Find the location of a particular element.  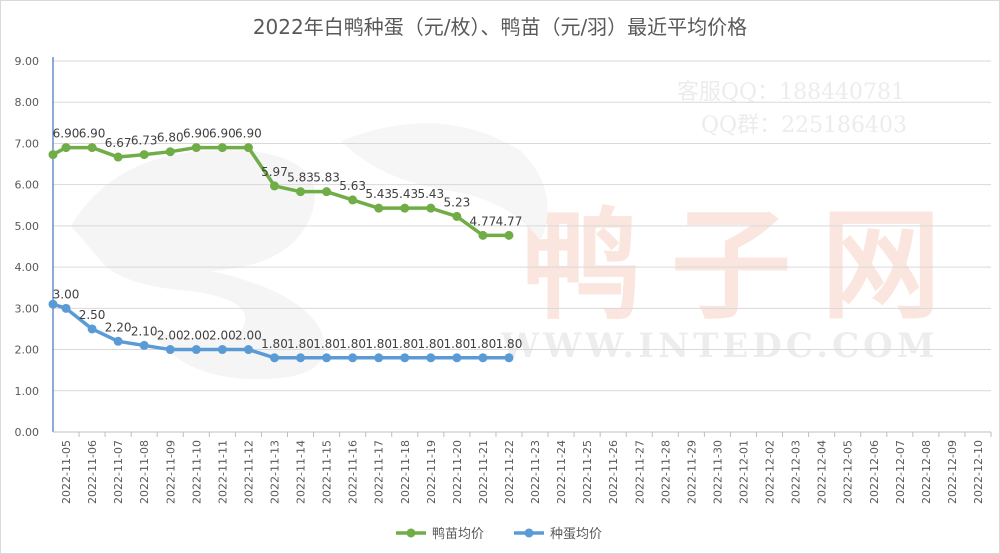

x-tick-label: 2022-11-28 is located at coordinates (665, 472).